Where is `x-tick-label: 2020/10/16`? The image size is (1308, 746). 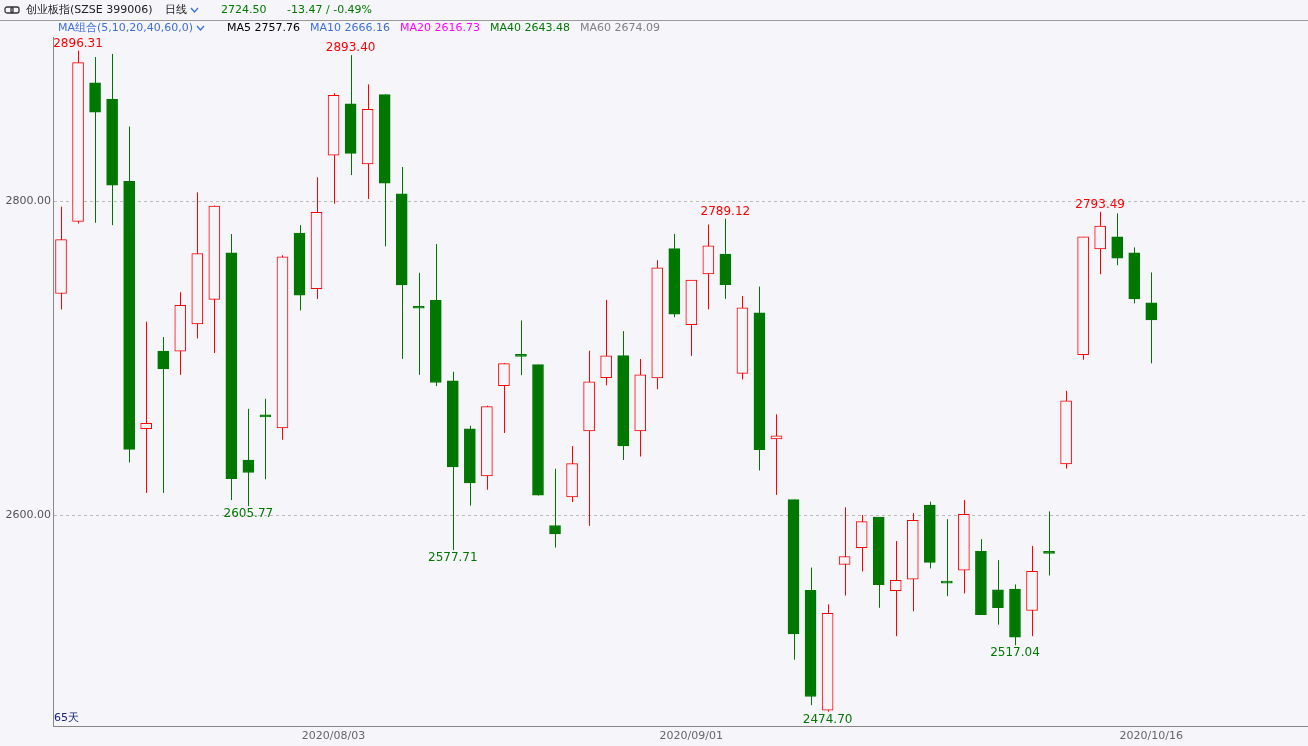 x-tick-label: 2020/10/16 is located at coordinates (1151, 736).